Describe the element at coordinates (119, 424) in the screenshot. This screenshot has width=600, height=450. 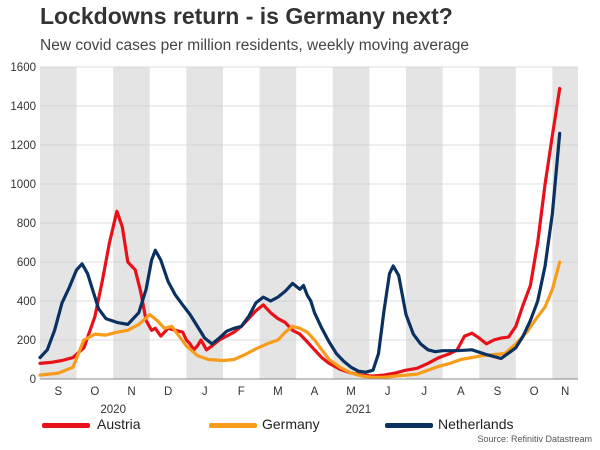
I see `legend-label-austria: Austria` at that location.